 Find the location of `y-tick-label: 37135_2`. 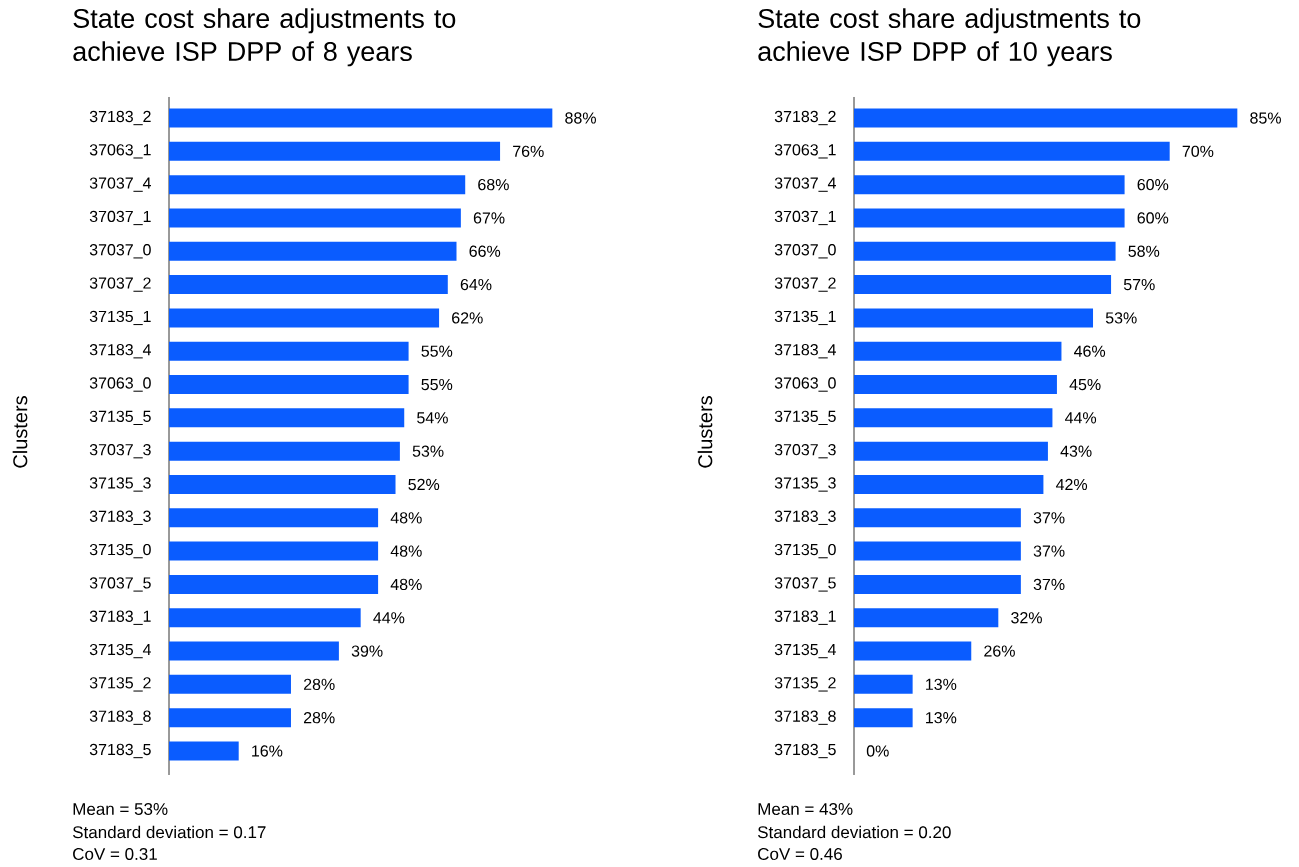

y-tick-label: 37135_2 is located at coordinates (120, 684).